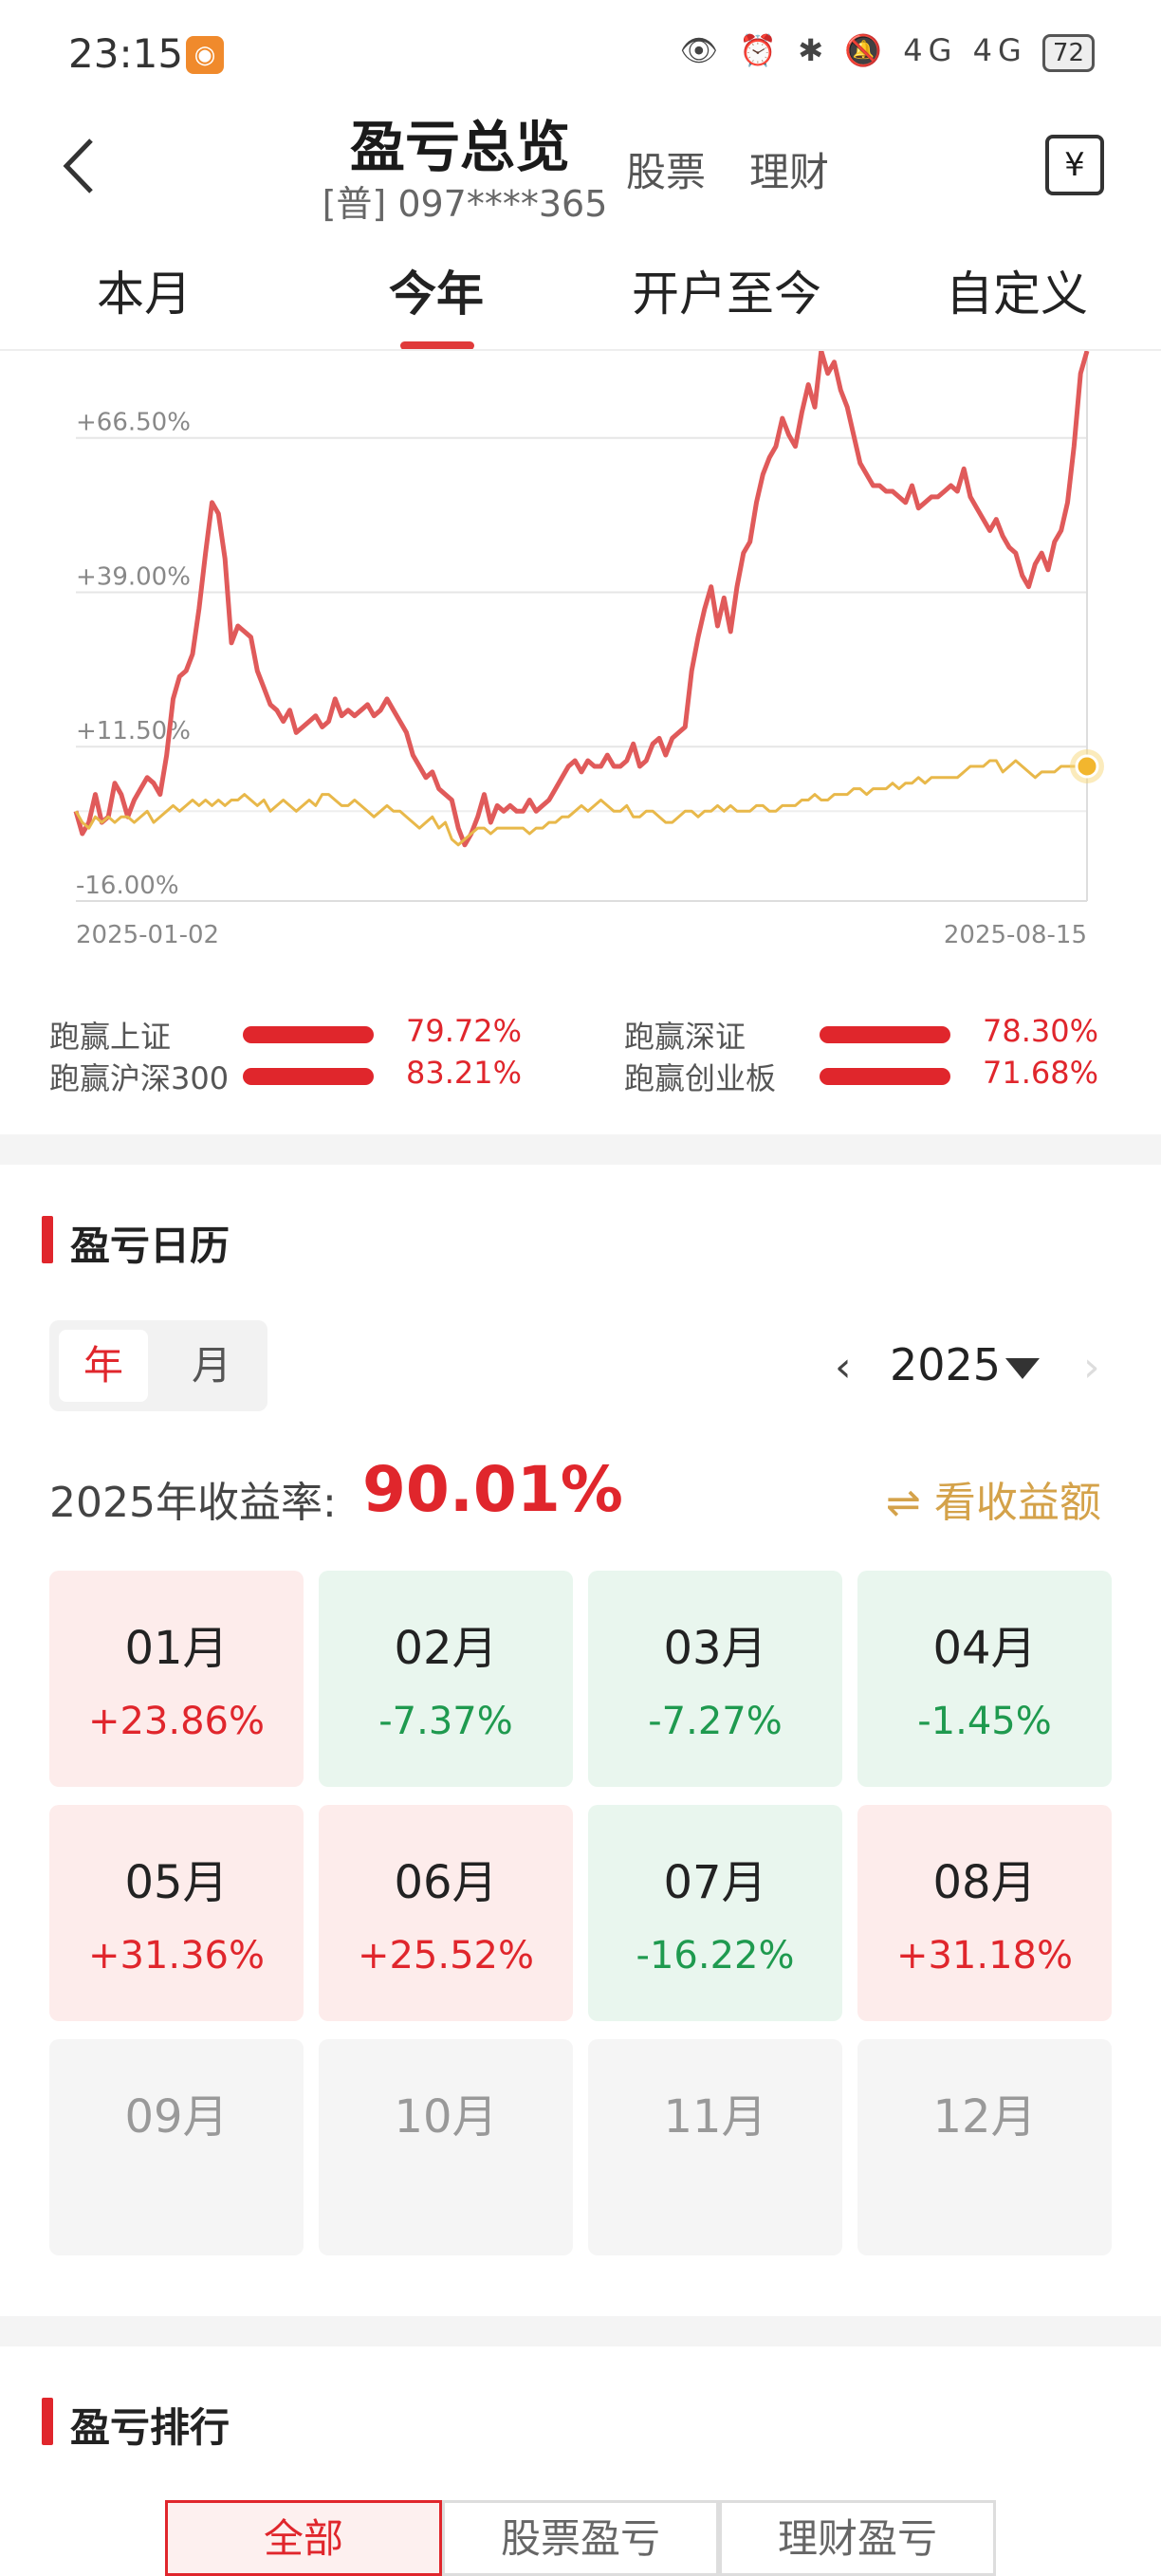  Describe the element at coordinates (666, 172) in the screenshot. I see `tab-stock: 股票` at that location.